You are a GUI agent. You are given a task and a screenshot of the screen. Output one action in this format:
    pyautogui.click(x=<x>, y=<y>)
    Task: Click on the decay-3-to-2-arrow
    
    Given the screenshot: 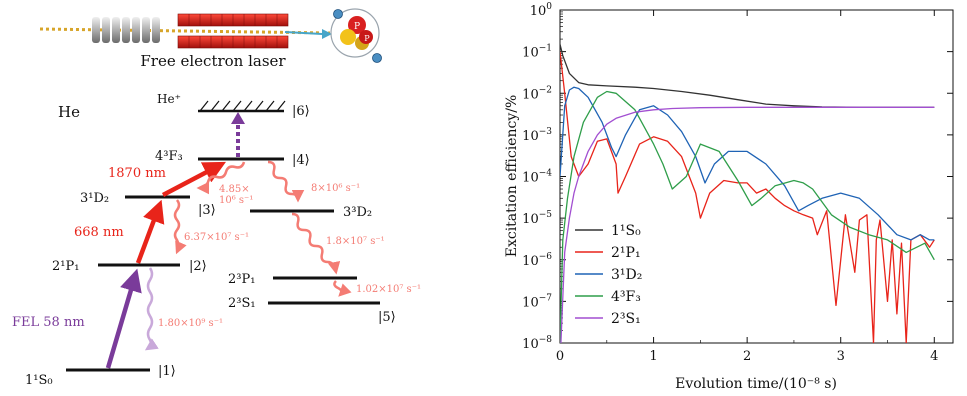 What is the action you would take?
    pyautogui.click(x=180, y=227)
    